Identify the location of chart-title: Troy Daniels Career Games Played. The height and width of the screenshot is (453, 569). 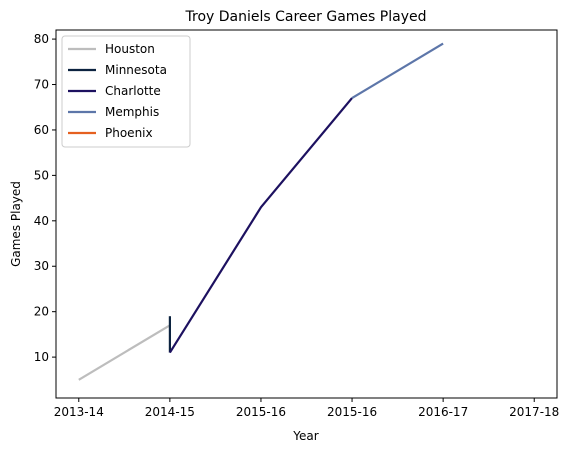
(306, 17).